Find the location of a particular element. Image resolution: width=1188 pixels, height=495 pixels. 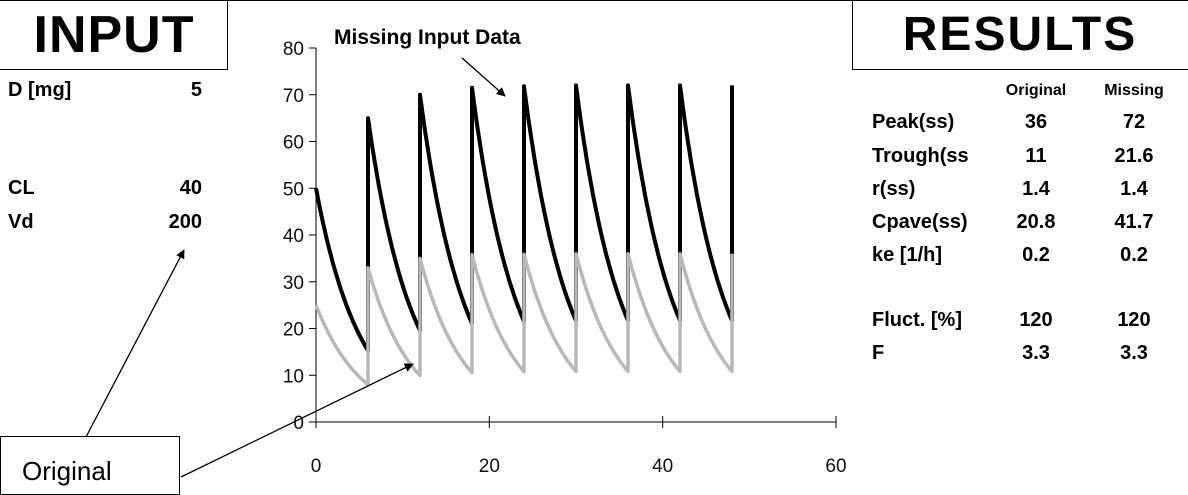

result-original-cpave: 20.8 is located at coordinates (1036, 222).